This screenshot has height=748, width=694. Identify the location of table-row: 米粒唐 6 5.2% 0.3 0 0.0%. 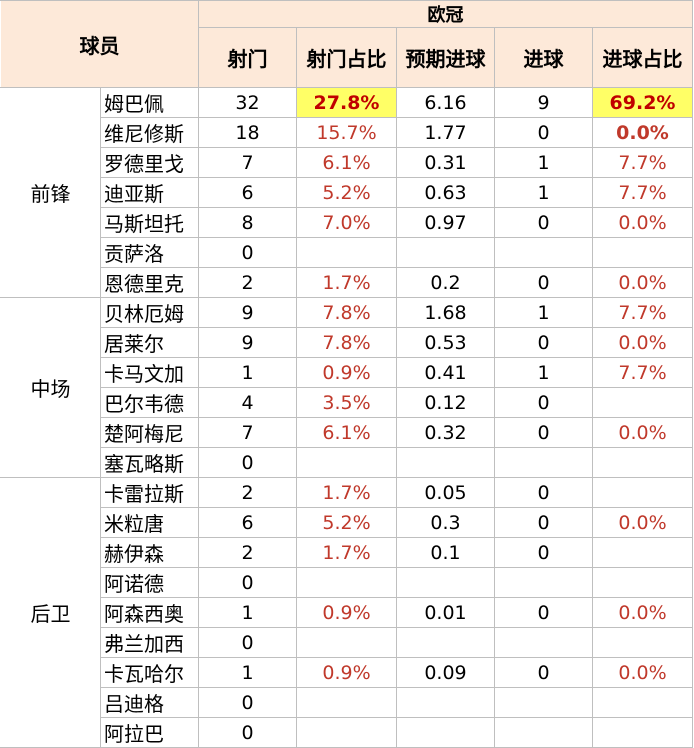
(347, 522).